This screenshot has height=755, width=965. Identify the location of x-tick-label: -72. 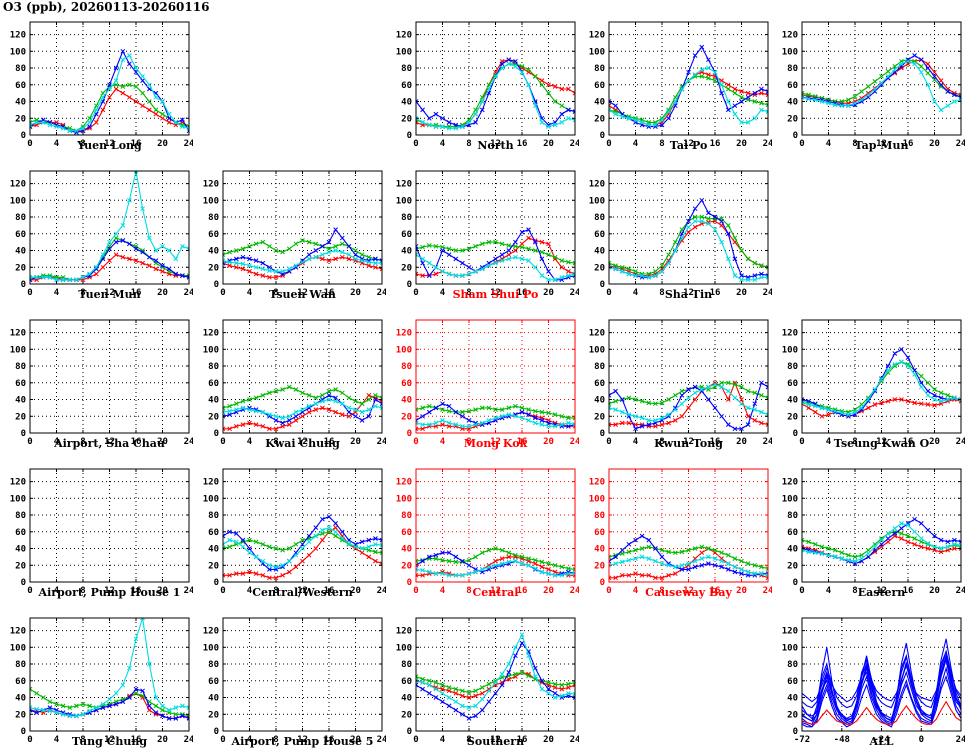
(802, 740).